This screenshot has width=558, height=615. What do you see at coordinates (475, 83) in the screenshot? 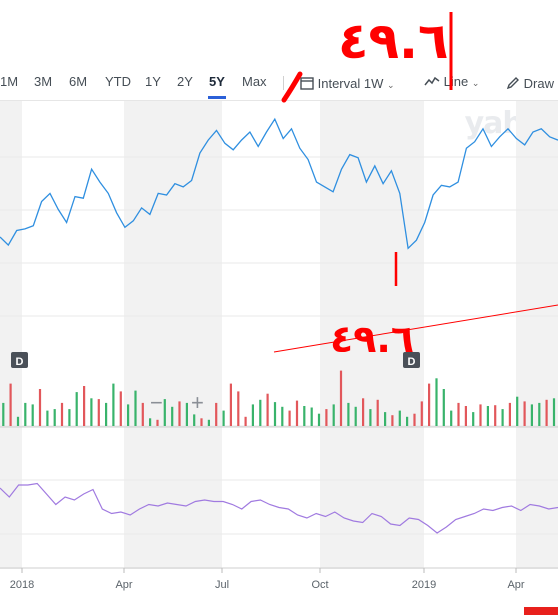
I see `chevron-down-icon: ⌄` at bounding box center [475, 83].